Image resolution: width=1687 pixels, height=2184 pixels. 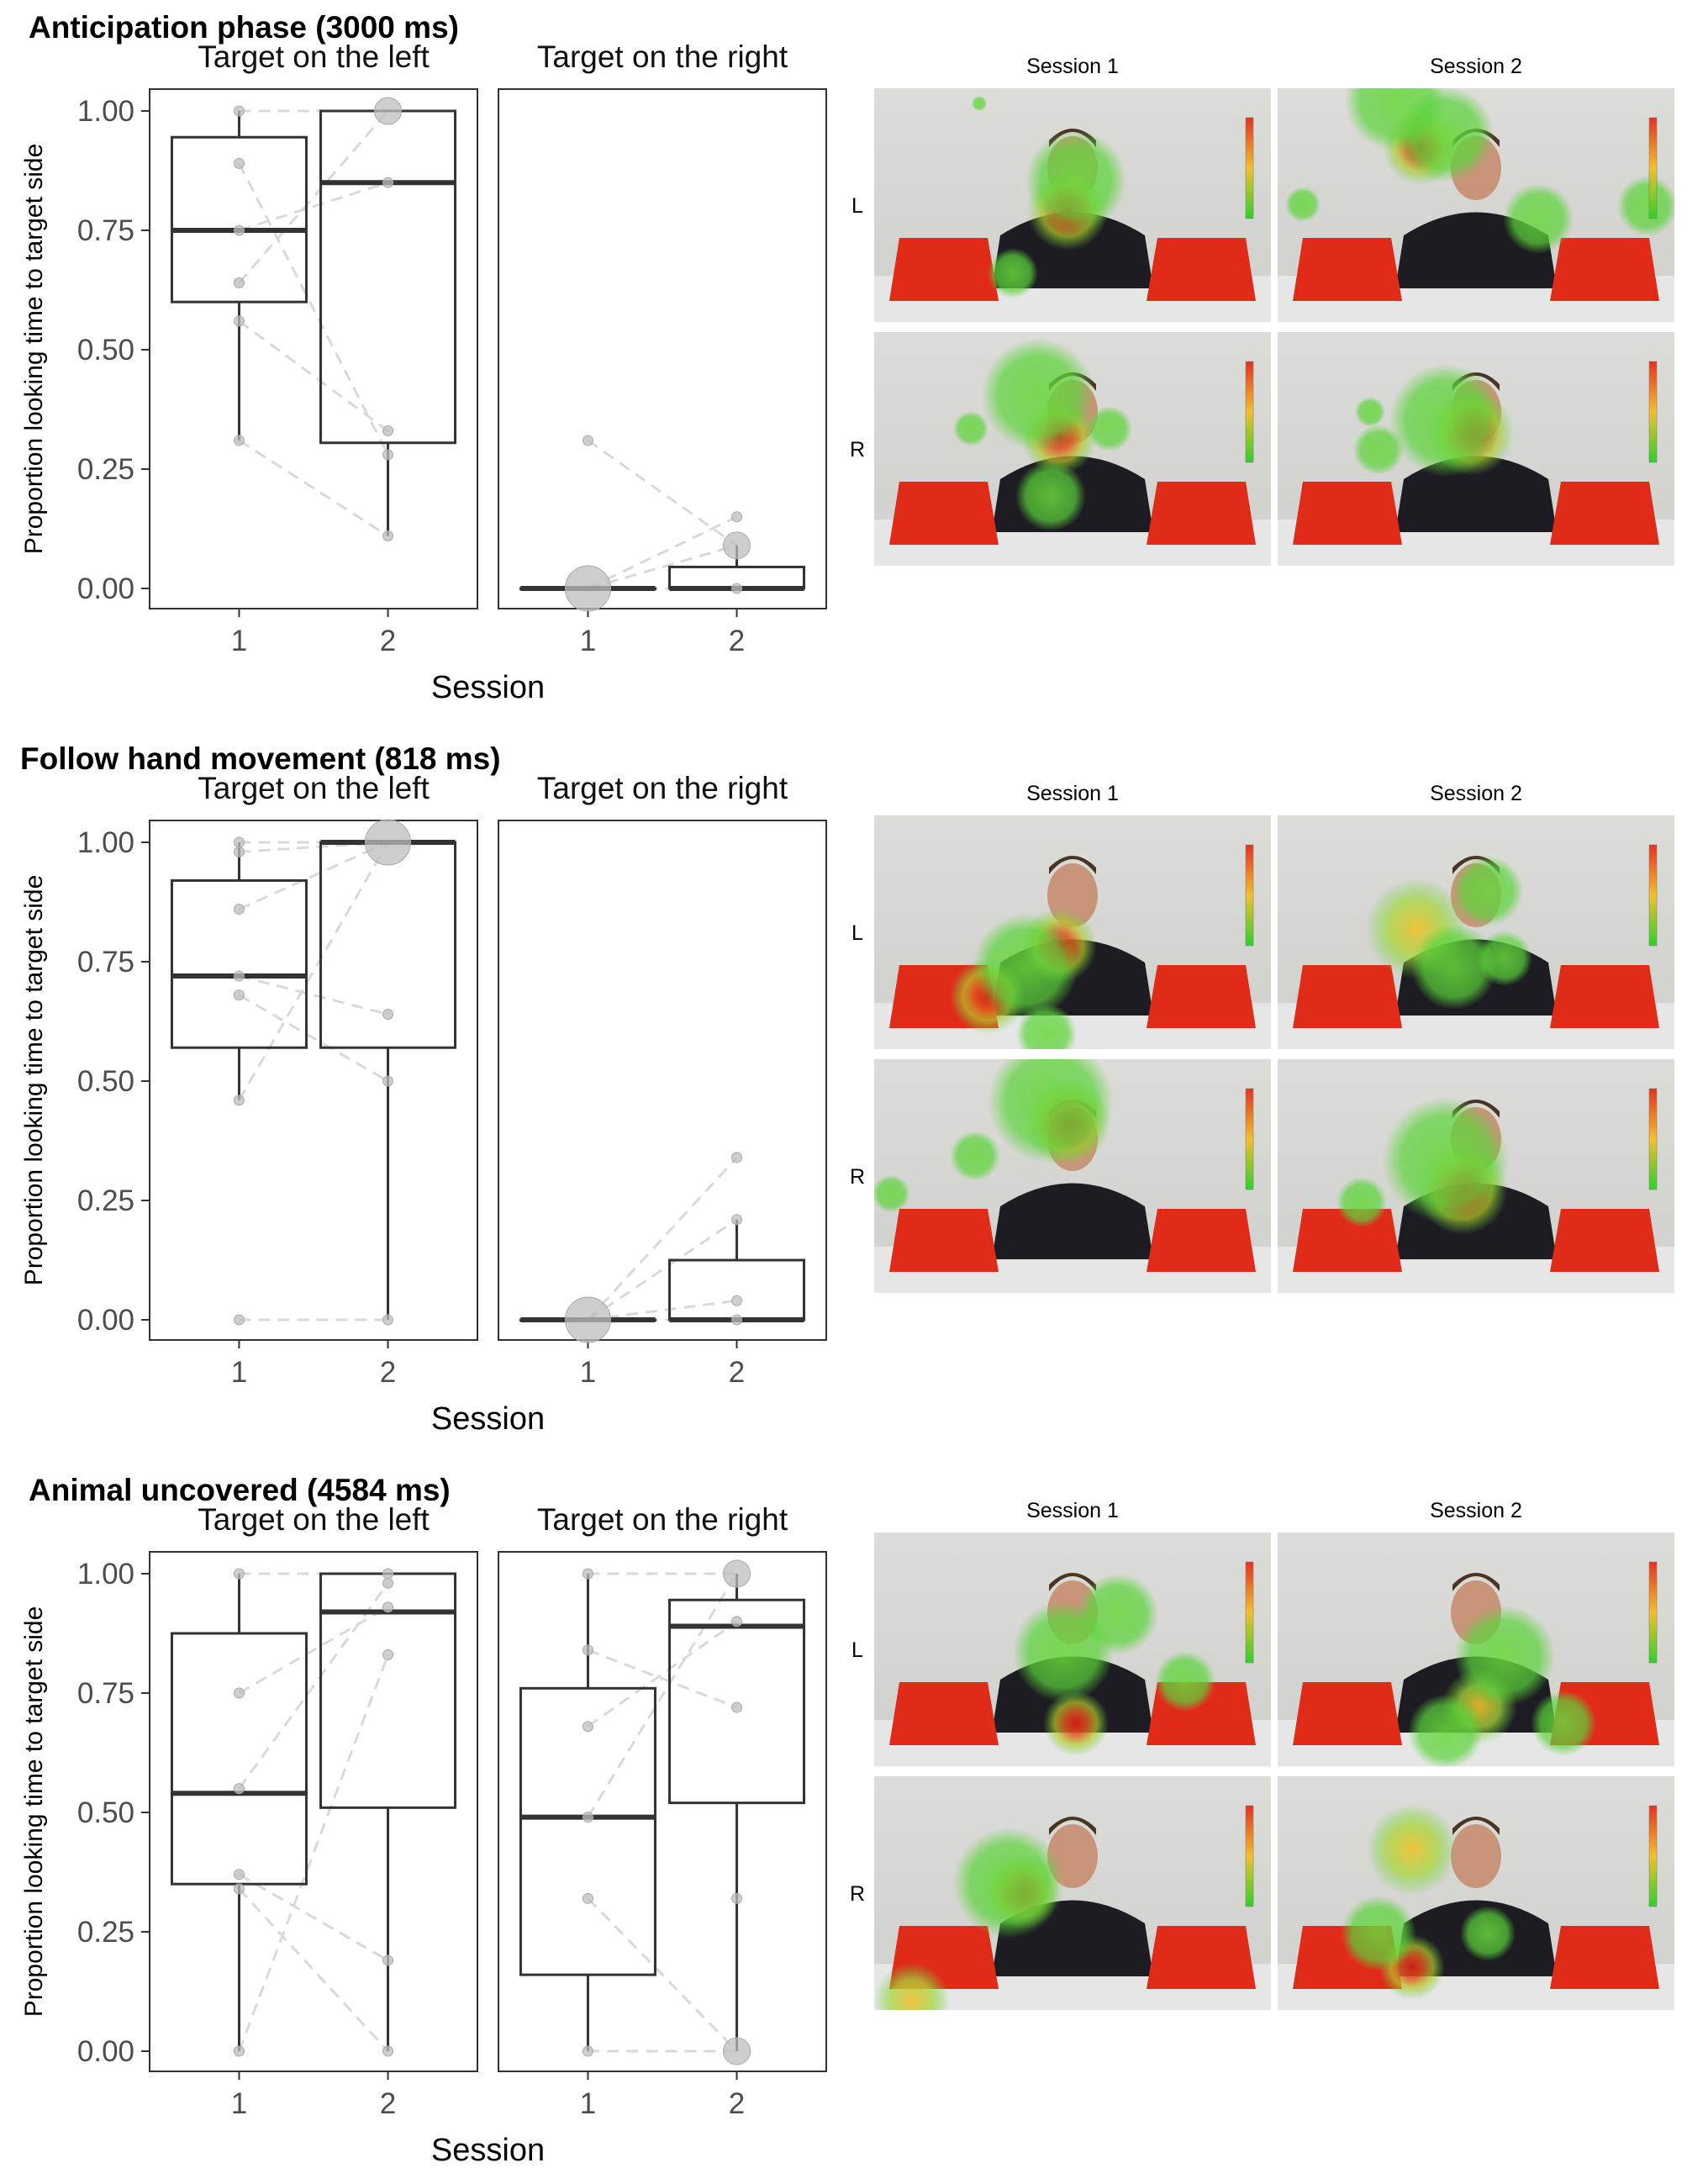 I want to click on y-tick-label: 0.75, so click(x=105, y=231).